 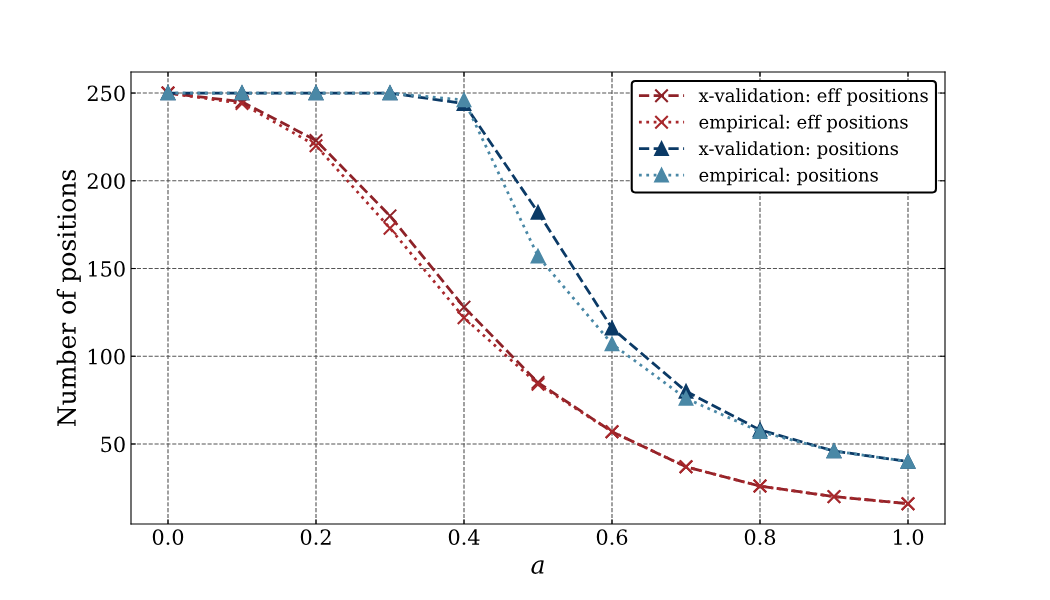 I want to click on legend-label: x-validation: eff positions, so click(x=813, y=97).